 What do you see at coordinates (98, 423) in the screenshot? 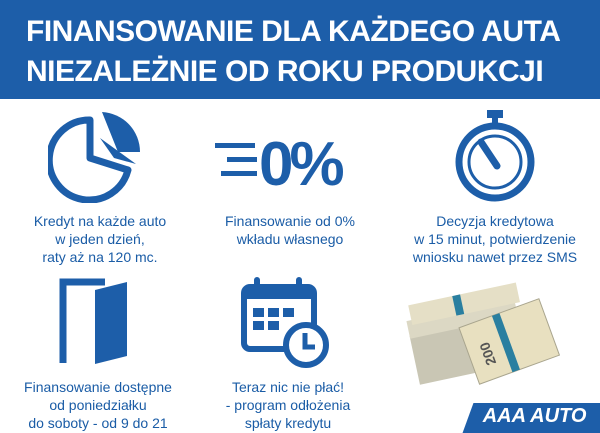
I see `caption-line: do soboty - od 9 do 21` at bounding box center [98, 423].